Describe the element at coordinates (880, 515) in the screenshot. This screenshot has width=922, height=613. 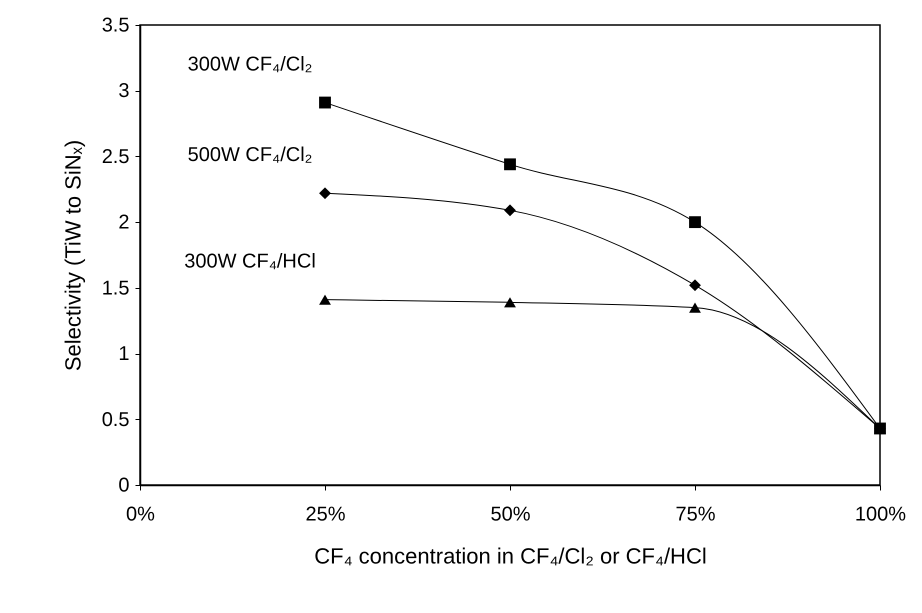
I see `x-tick-label: 100%` at that location.